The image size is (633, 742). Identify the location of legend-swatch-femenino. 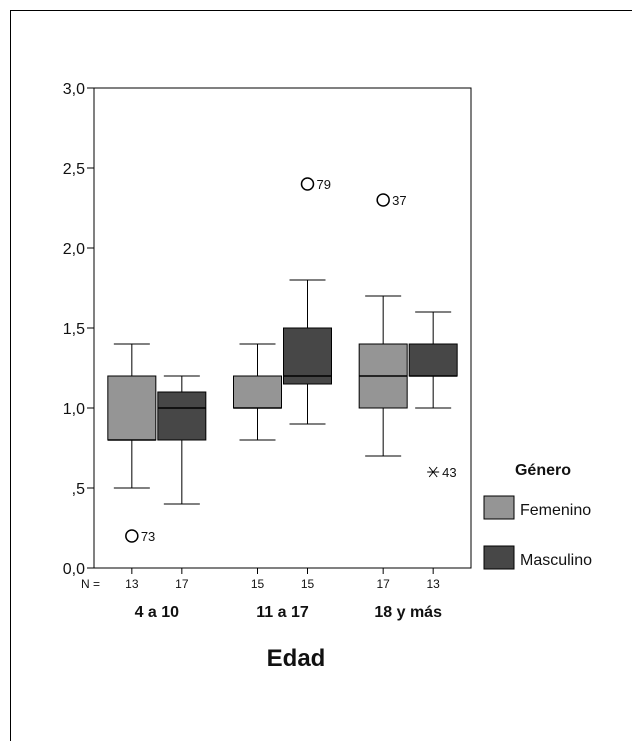
(499, 507).